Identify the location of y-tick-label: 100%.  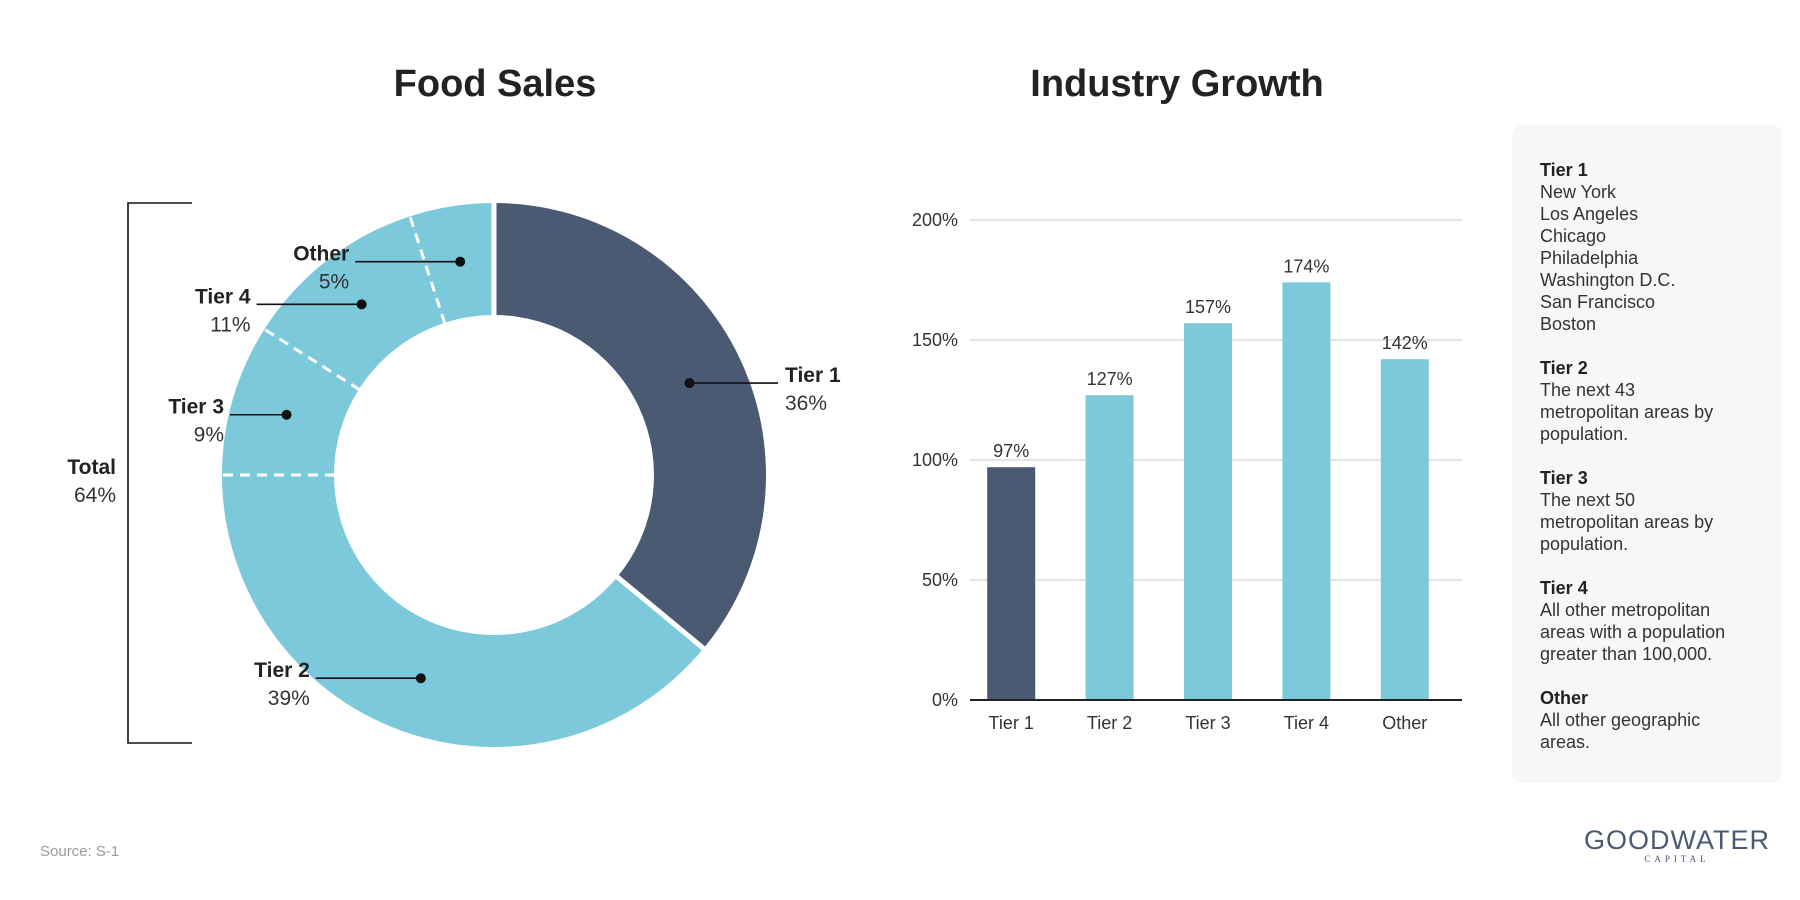
(935, 460).